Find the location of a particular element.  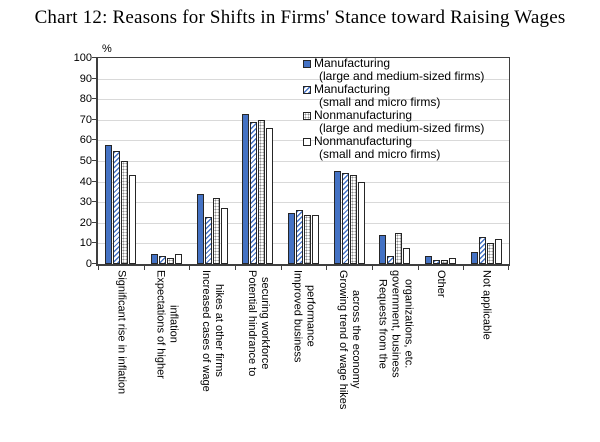

legend-swatch-blue-diagonal-hatch is located at coordinates (307, 90).